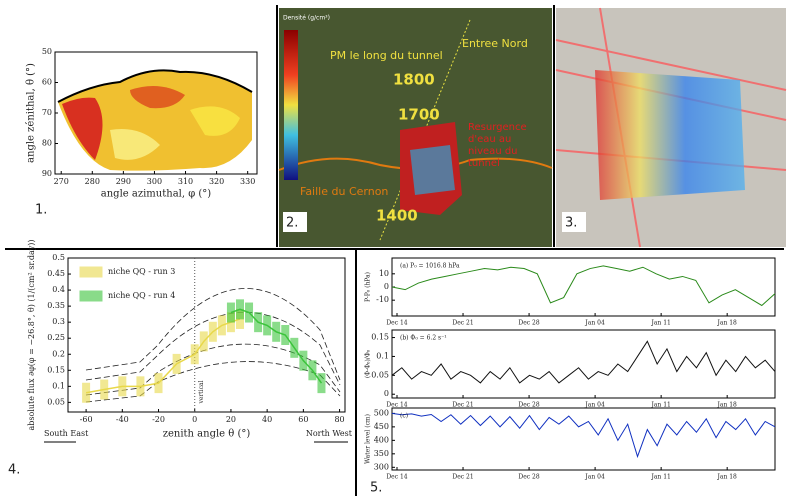 The image size is (789, 498). I want to click on x-axis-label: angle azimuthal, φ (°), so click(156, 194).